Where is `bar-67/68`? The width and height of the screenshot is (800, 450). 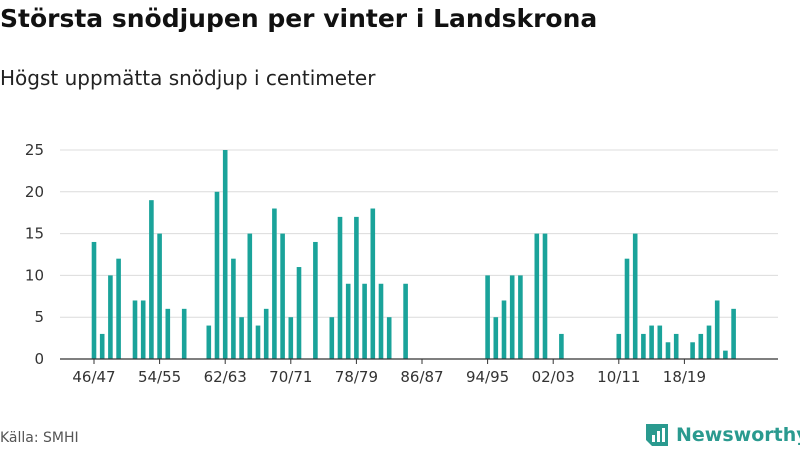
bar-67/68 is located at coordinates (266, 333).